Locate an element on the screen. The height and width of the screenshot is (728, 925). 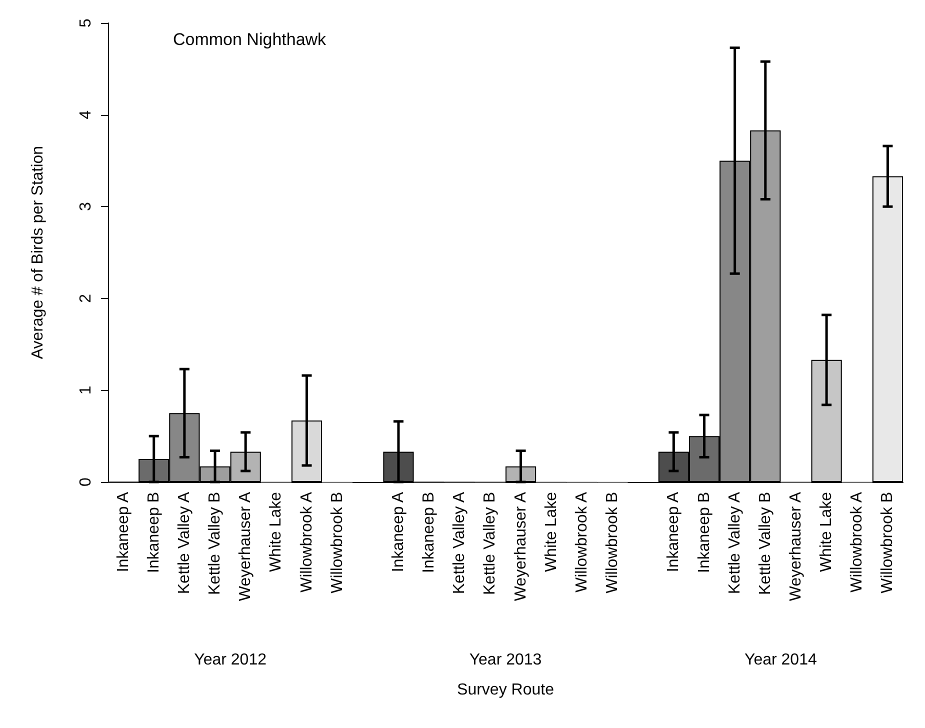
text: Year 2013 is located at coordinates (505, 660).